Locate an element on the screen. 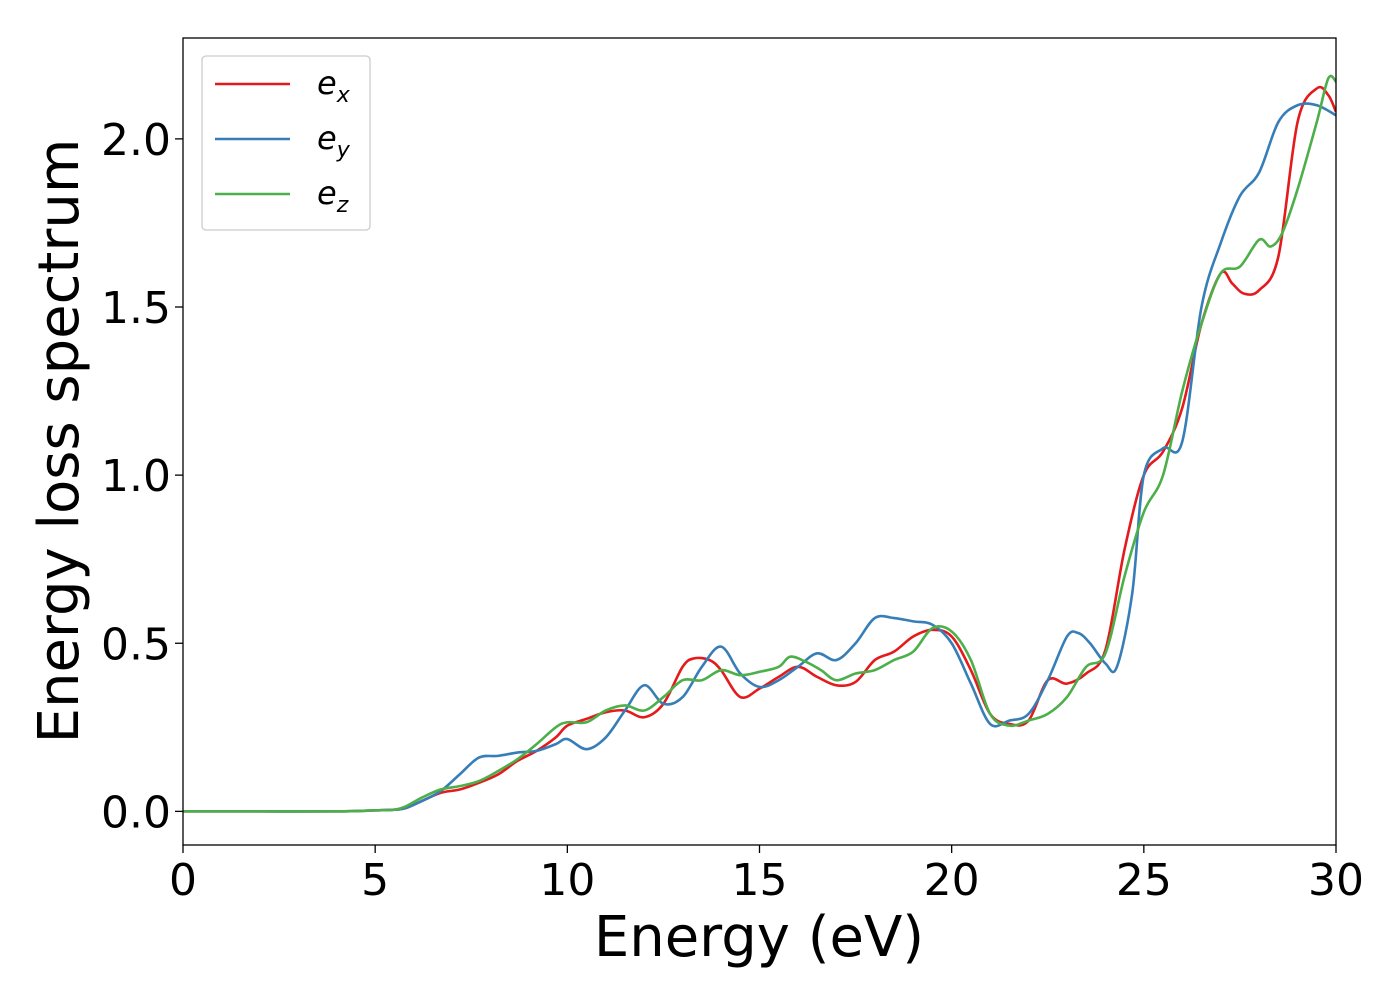 The image size is (1400, 1000). x-axis-label: Energy (eV) is located at coordinates (759, 937).